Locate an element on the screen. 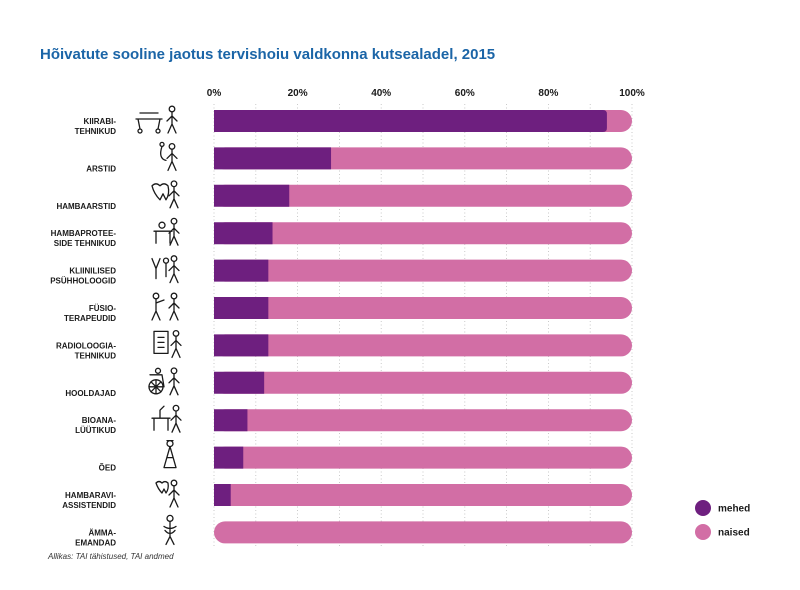 This screenshot has width=800, height=590. category-label: ÕED is located at coordinates (108, 468).